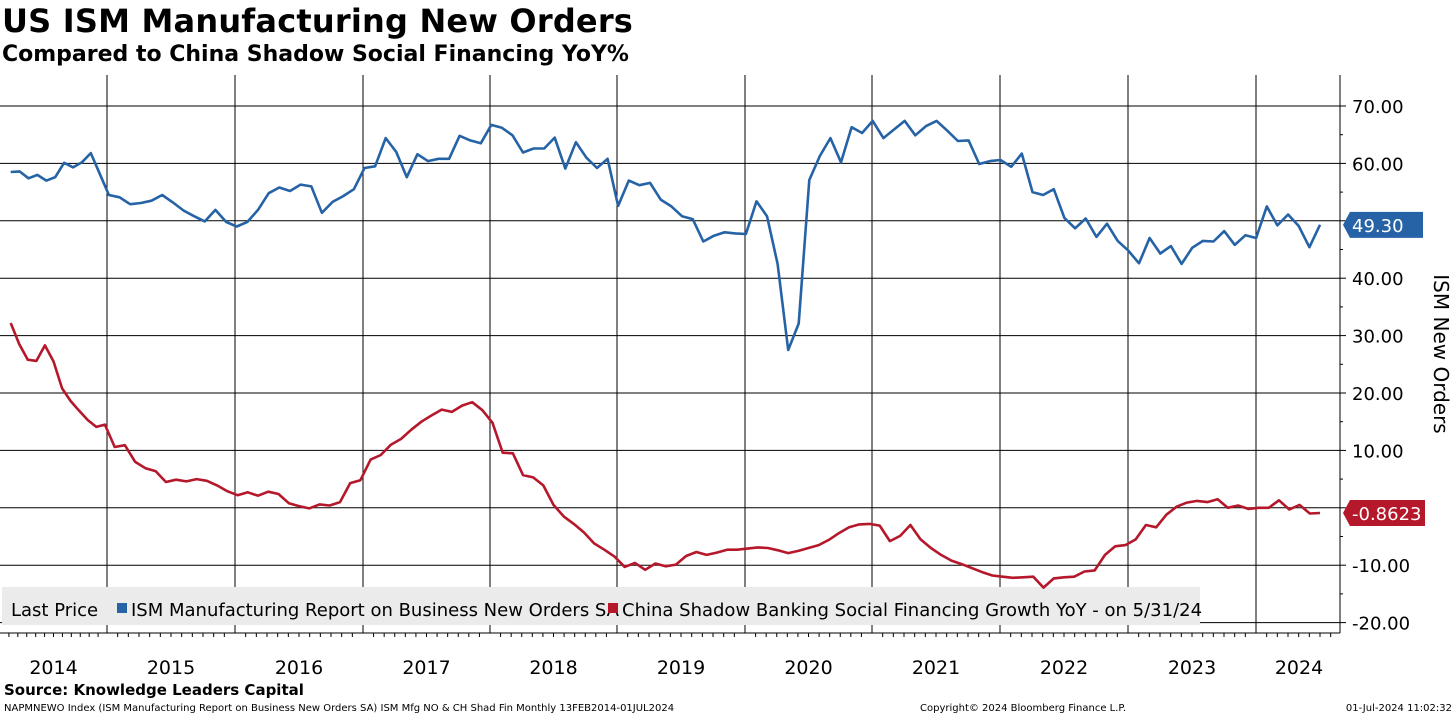  I want to click on china-last-value-tag-box, so click(1384, 512).